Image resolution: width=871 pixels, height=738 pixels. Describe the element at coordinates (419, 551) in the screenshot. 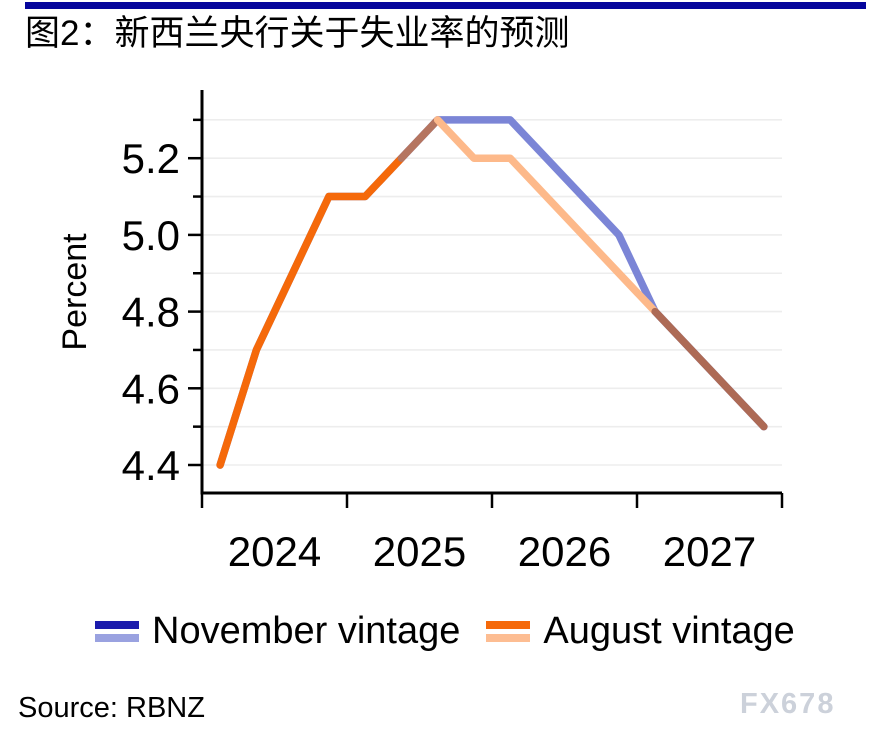

I see `x-tick-label: 2025` at that location.